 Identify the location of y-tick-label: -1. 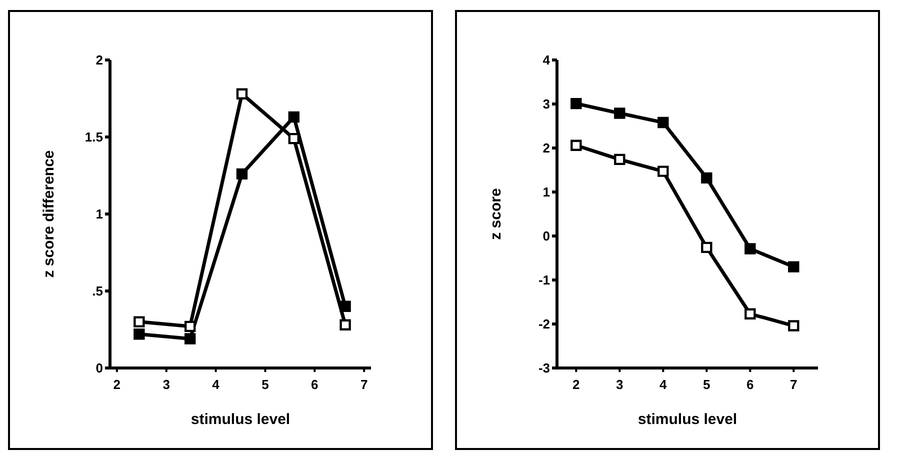
(544, 280).